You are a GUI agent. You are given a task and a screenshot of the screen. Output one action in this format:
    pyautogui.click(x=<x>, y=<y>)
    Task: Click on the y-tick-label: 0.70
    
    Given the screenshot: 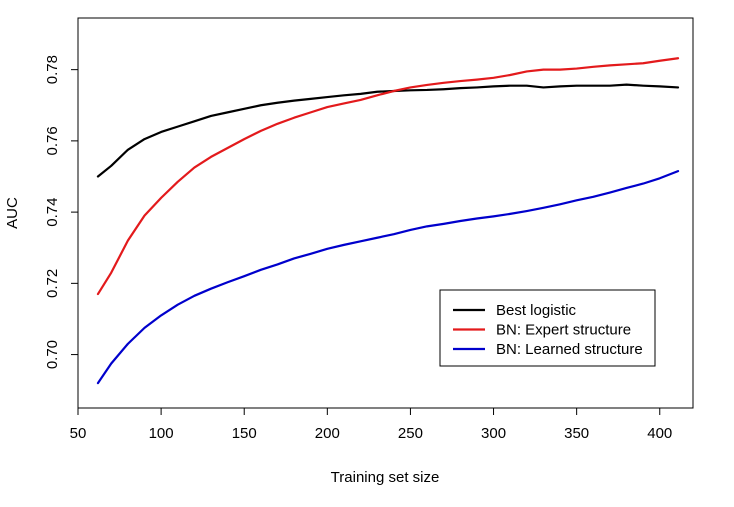 What is the action you would take?
    pyautogui.click(x=52, y=354)
    